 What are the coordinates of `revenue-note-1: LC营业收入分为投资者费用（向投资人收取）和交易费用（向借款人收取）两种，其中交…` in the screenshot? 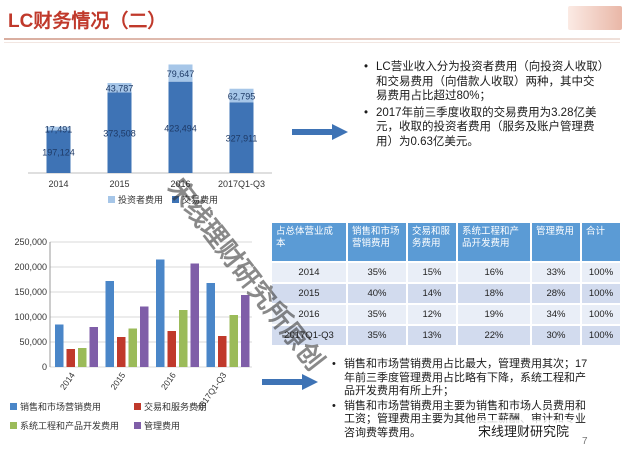 It's located at (484, 82).